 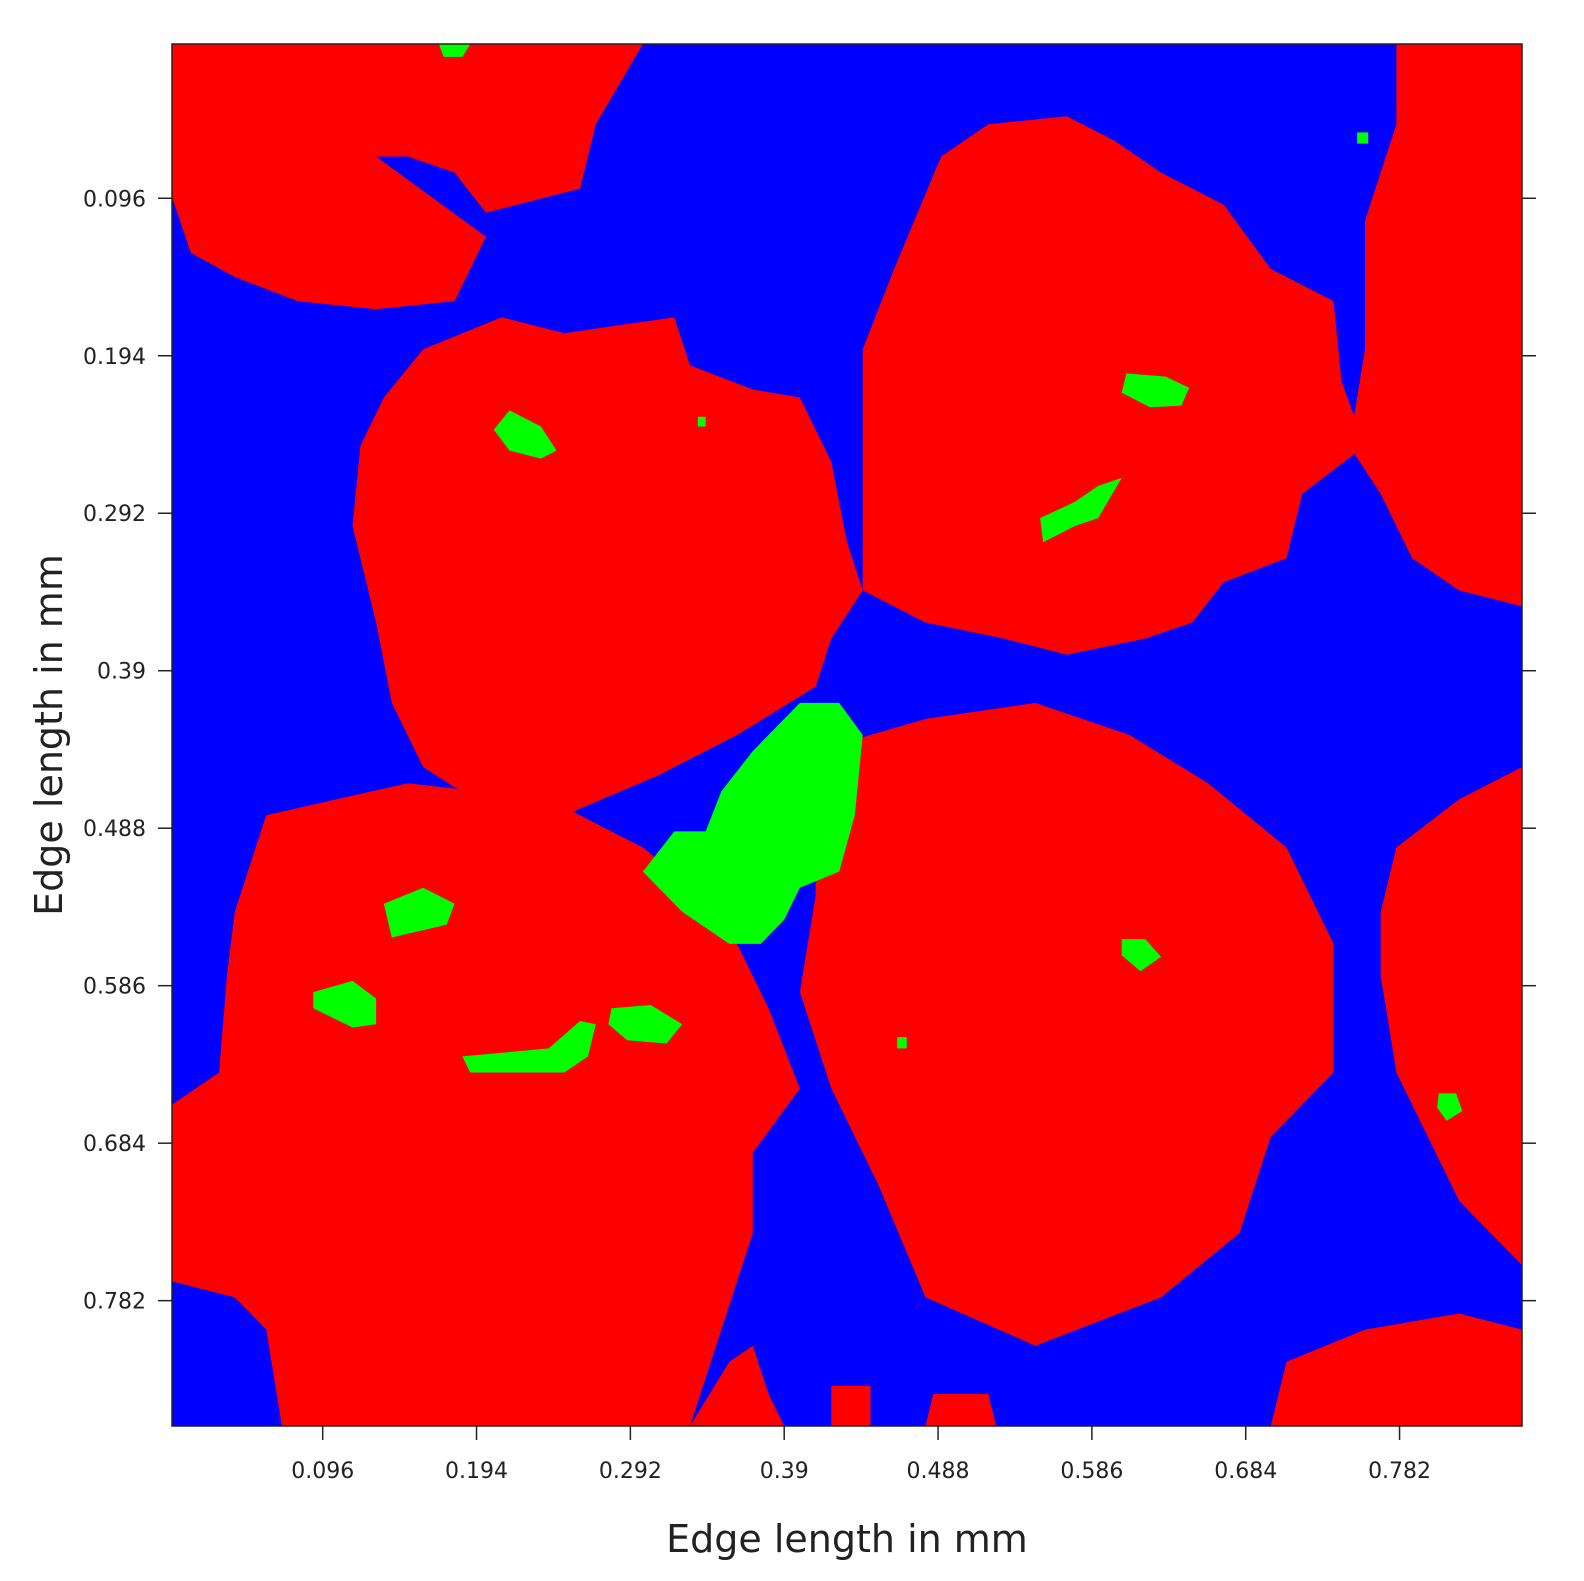 I want to click on y-tick-label: 0.586, so click(x=114, y=987).